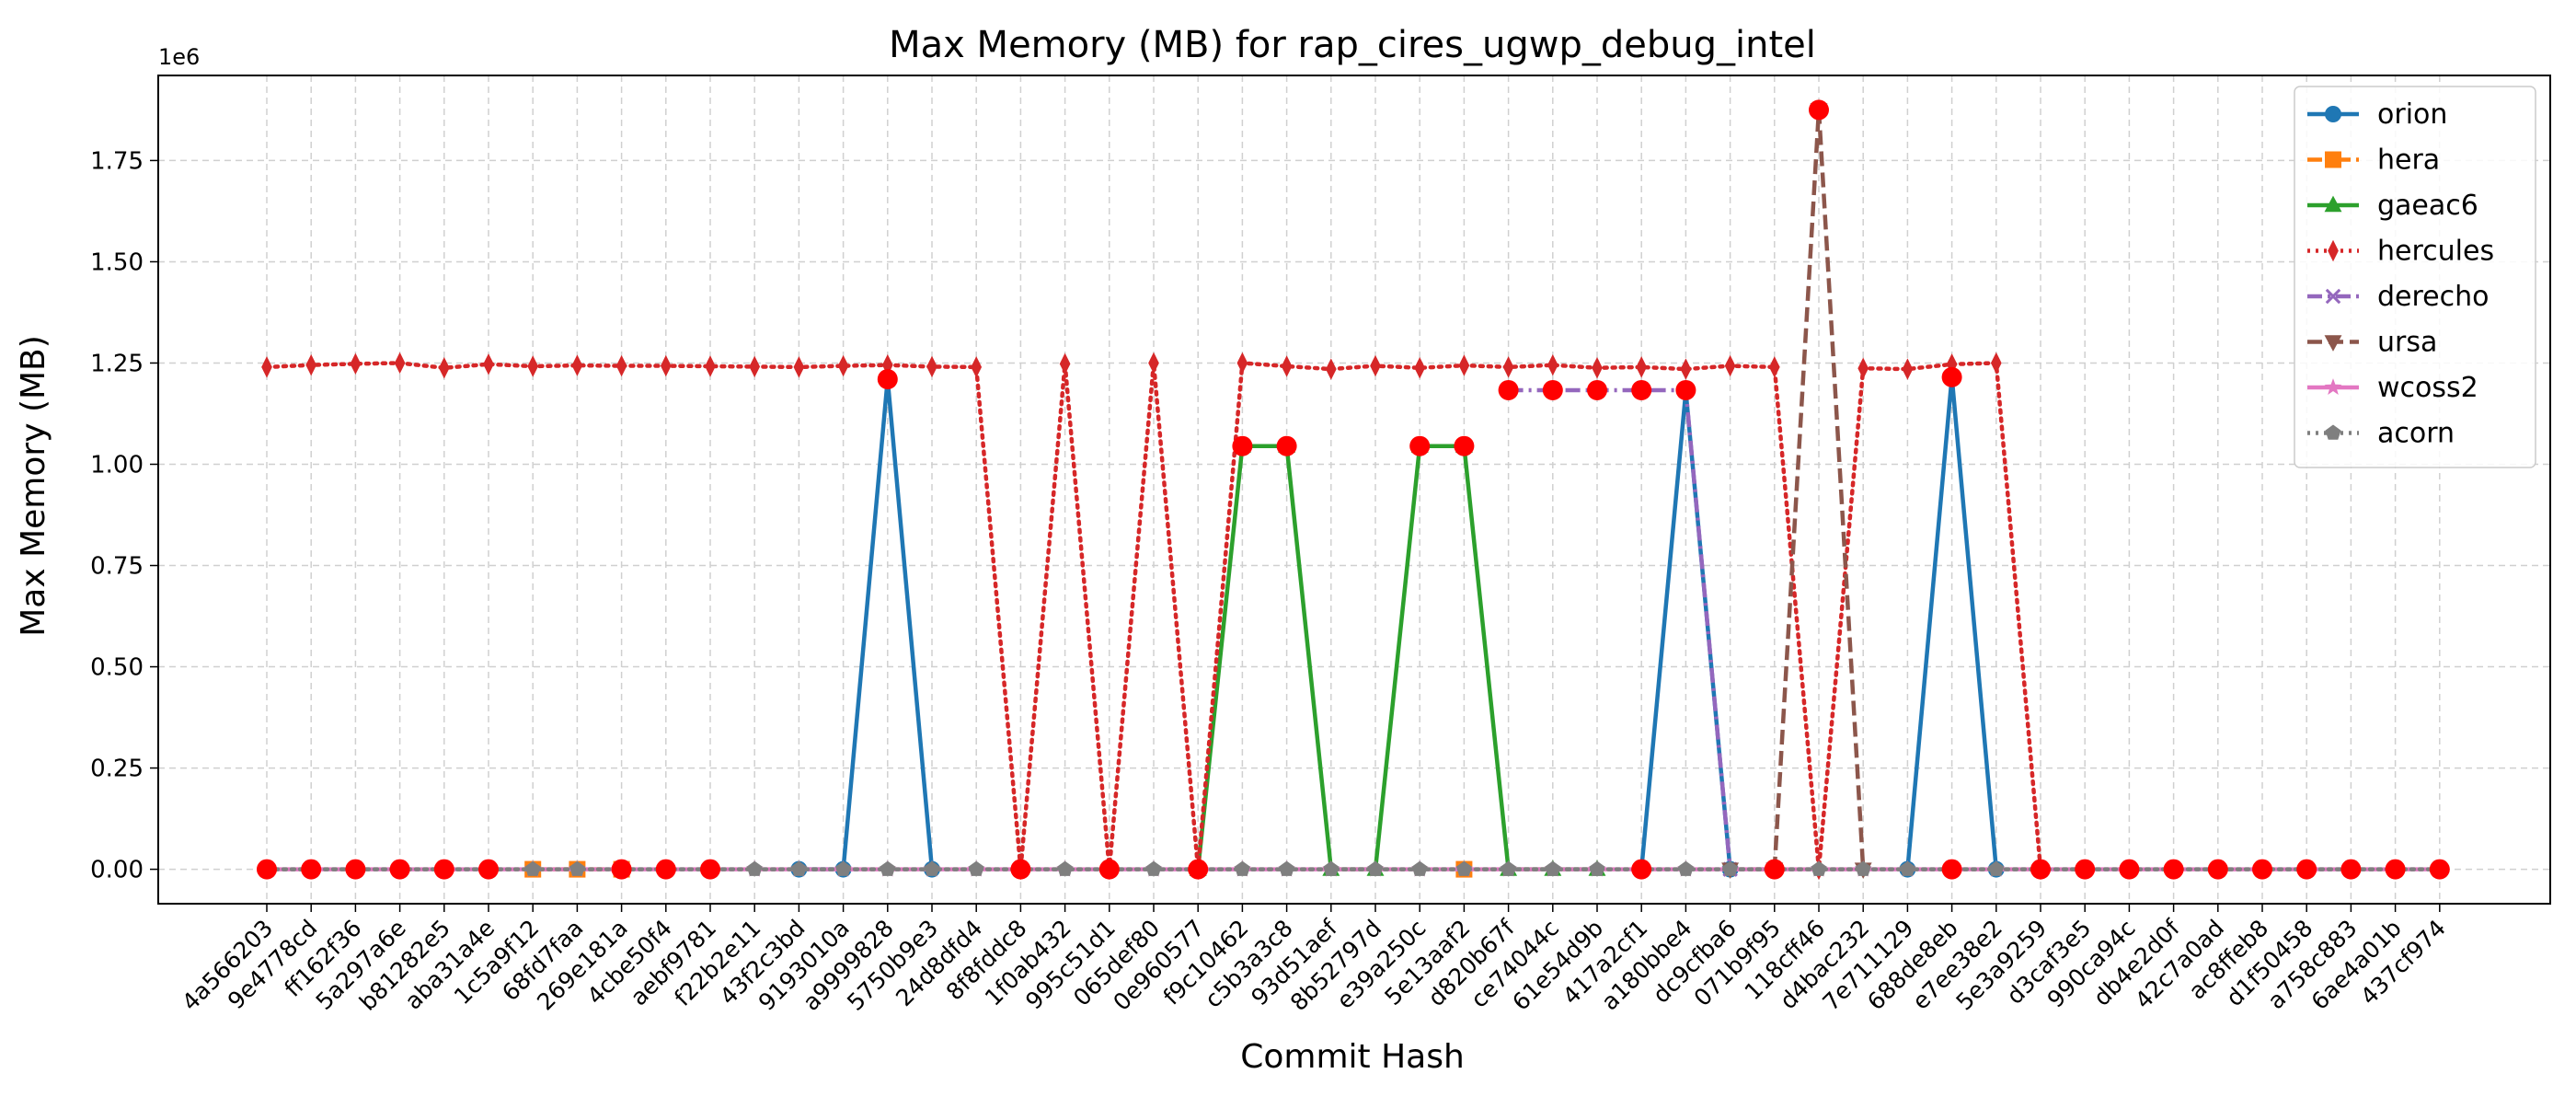 This screenshot has height=1108, width=2576. Describe the element at coordinates (2408, 160) in the screenshot. I see `legend-label-hera: hera` at that location.